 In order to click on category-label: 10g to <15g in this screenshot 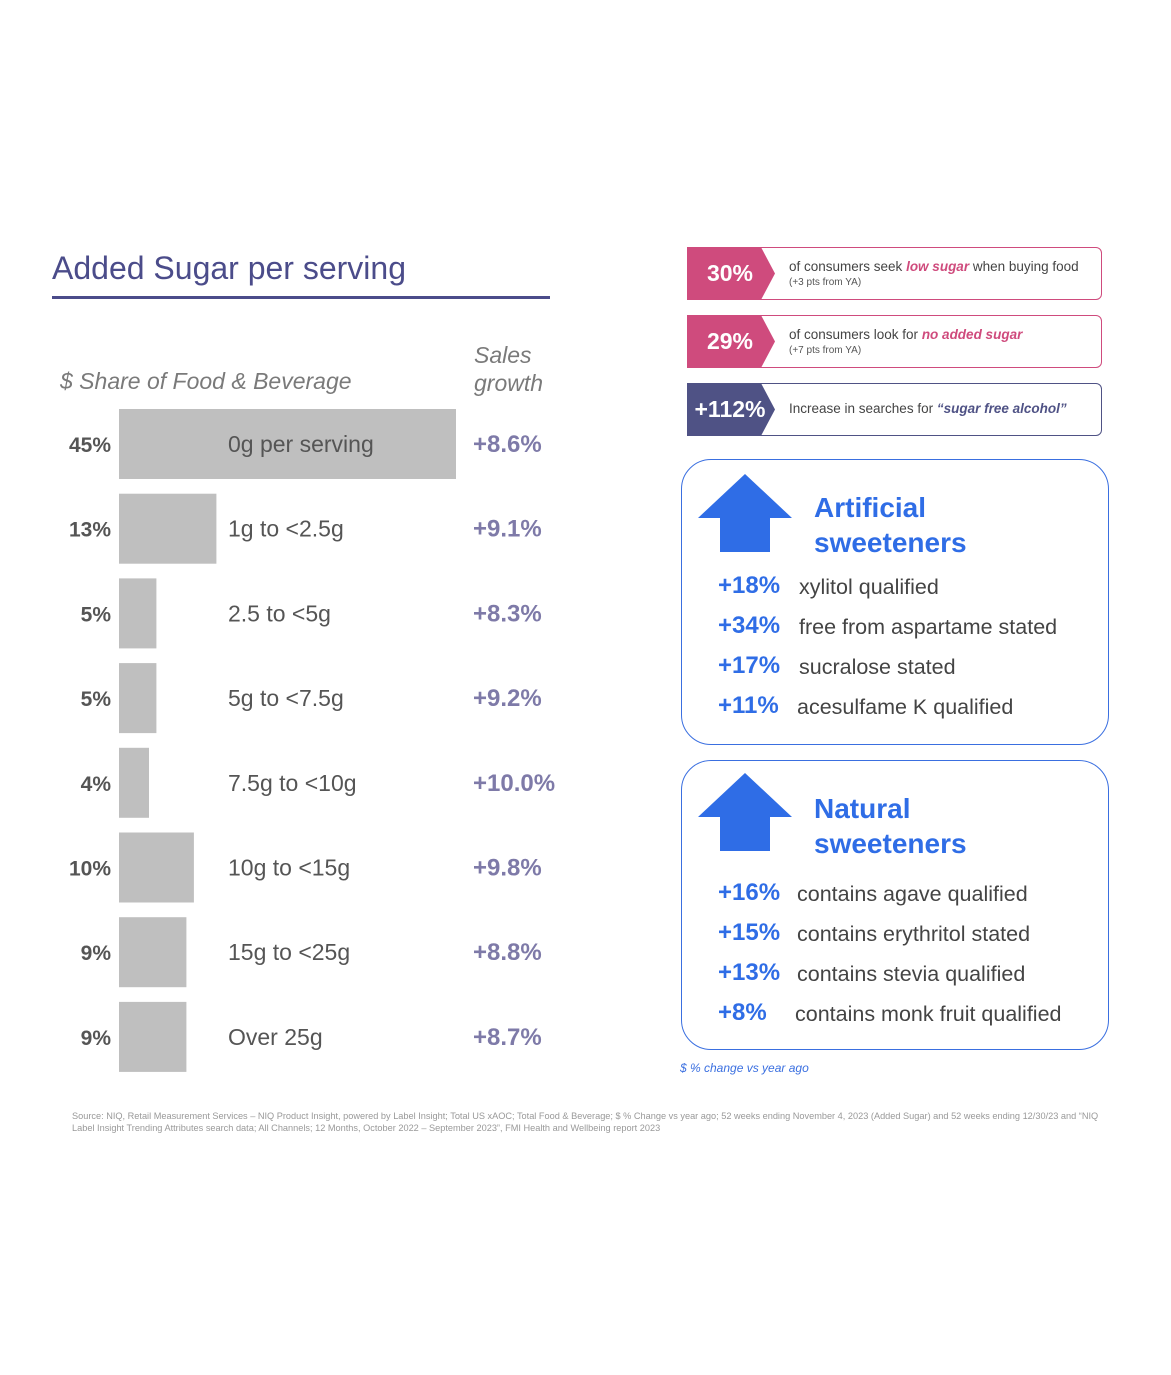, I will do `click(289, 868)`.